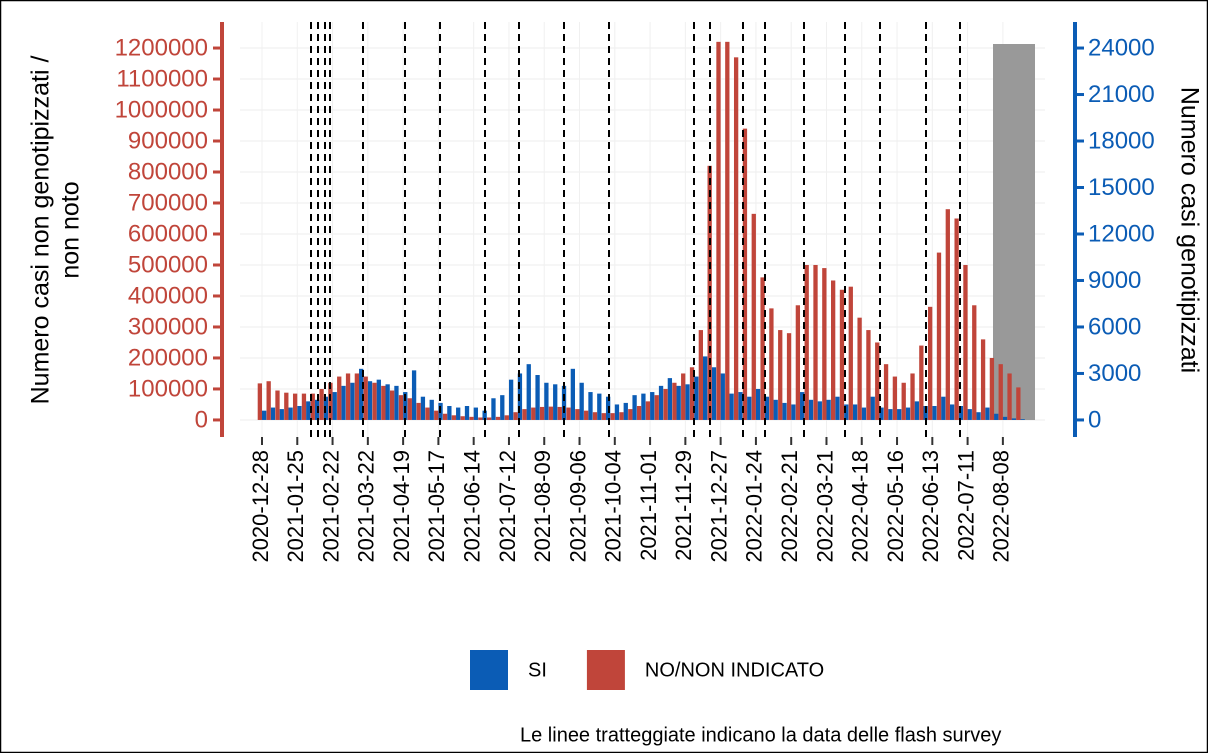 The width and height of the screenshot is (1208, 753). I want to click on x-tick-label: 2022-02-21, so click(789, 506).